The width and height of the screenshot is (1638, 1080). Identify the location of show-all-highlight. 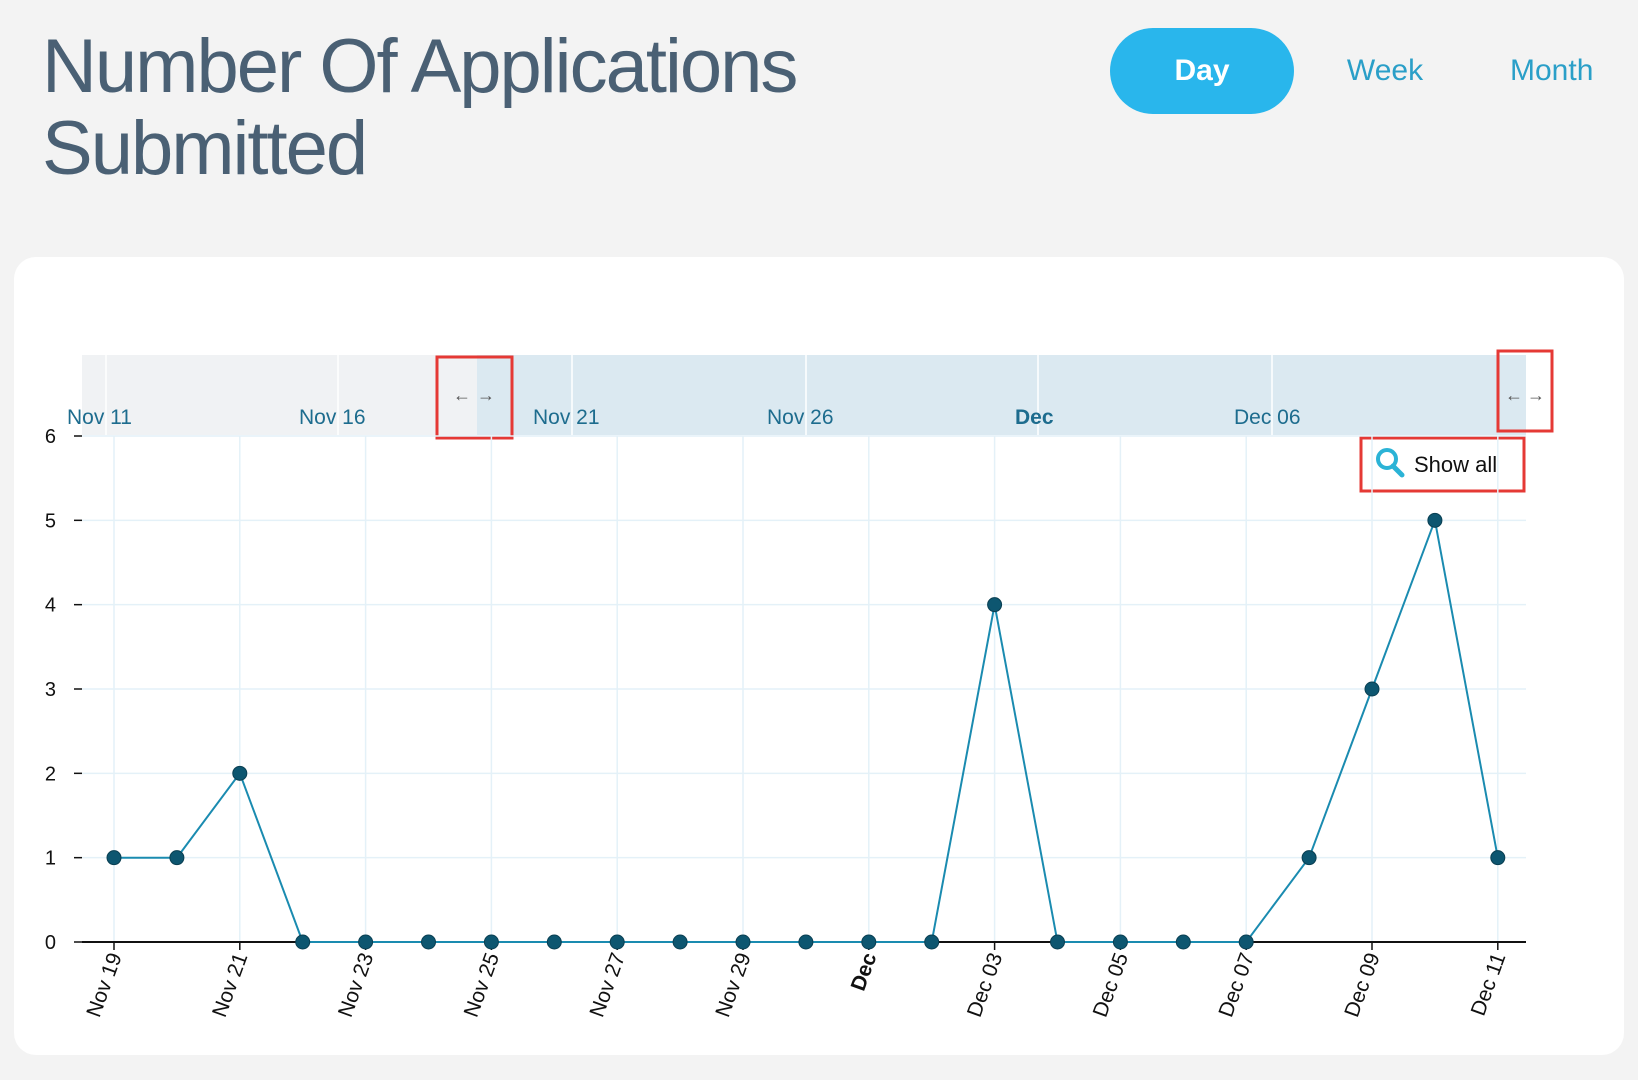
(1442, 464).